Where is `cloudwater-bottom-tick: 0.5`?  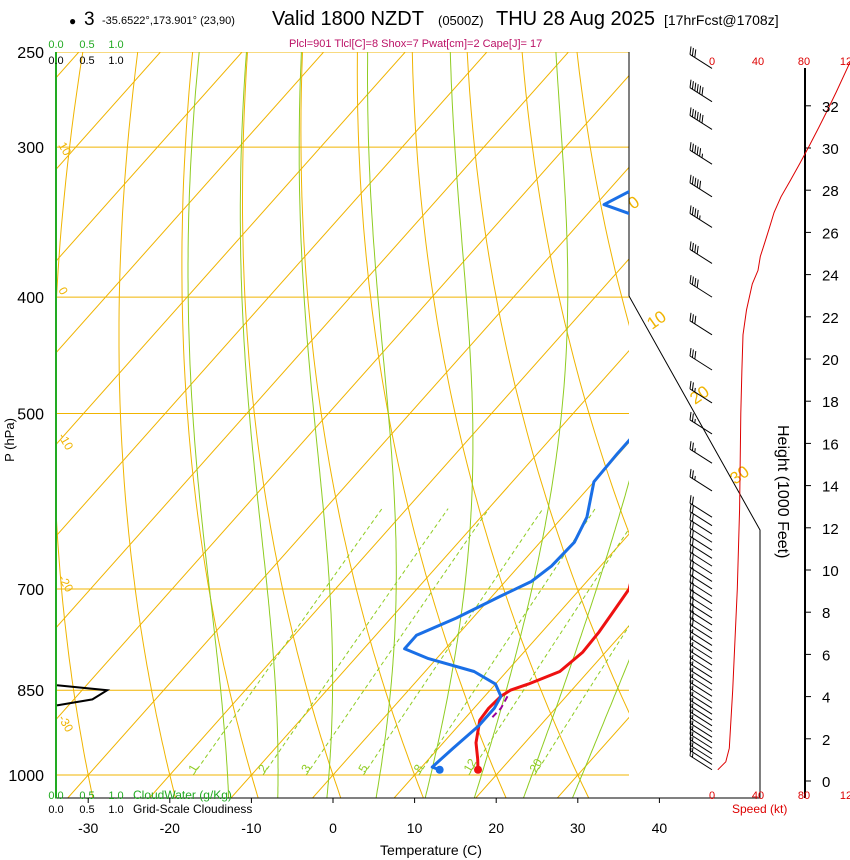
cloudwater-bottom-tick: 0.5 is located at coordinates (86, 796).